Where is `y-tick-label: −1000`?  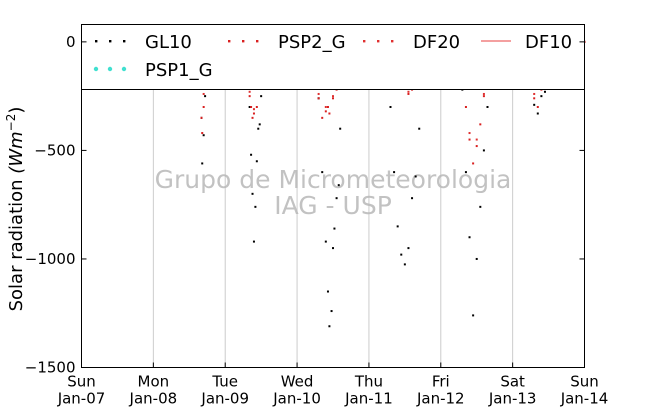 y-tick-label: −1000 is located at coordinates (50, 259).